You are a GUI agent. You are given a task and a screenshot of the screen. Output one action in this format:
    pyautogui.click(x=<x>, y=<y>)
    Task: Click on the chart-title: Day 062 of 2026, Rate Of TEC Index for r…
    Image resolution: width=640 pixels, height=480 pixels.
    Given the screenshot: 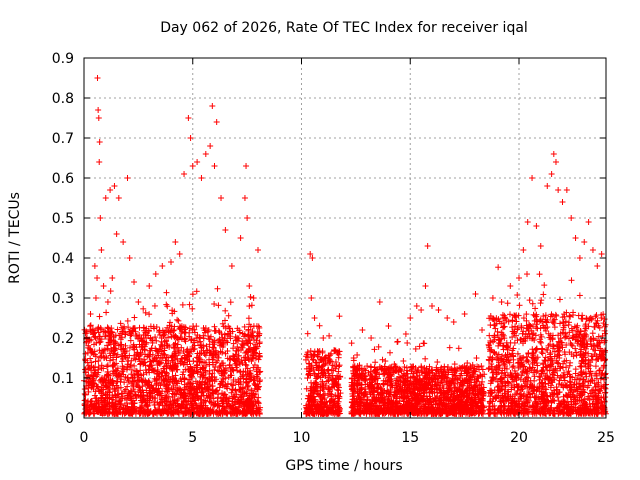 What is the action you would take?
    pyautogui.click(x=344, y=28)
    